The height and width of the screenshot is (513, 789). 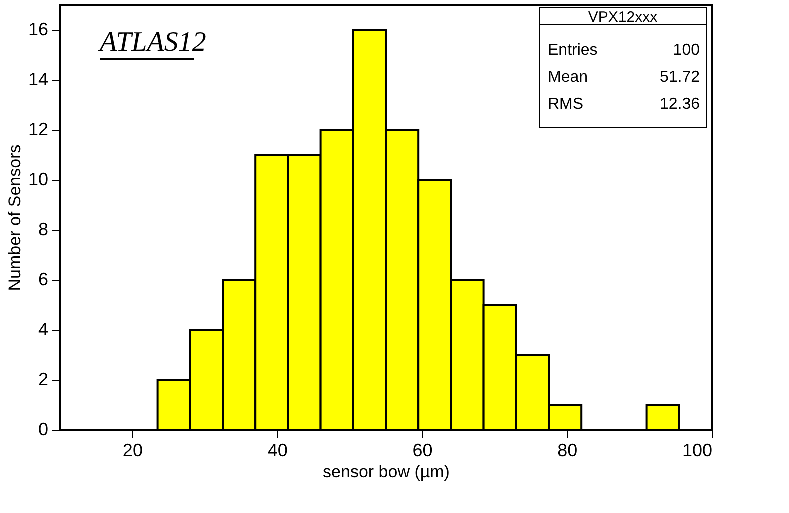 I want to click on y-tick-label: 10, so click(x=38, y=180).